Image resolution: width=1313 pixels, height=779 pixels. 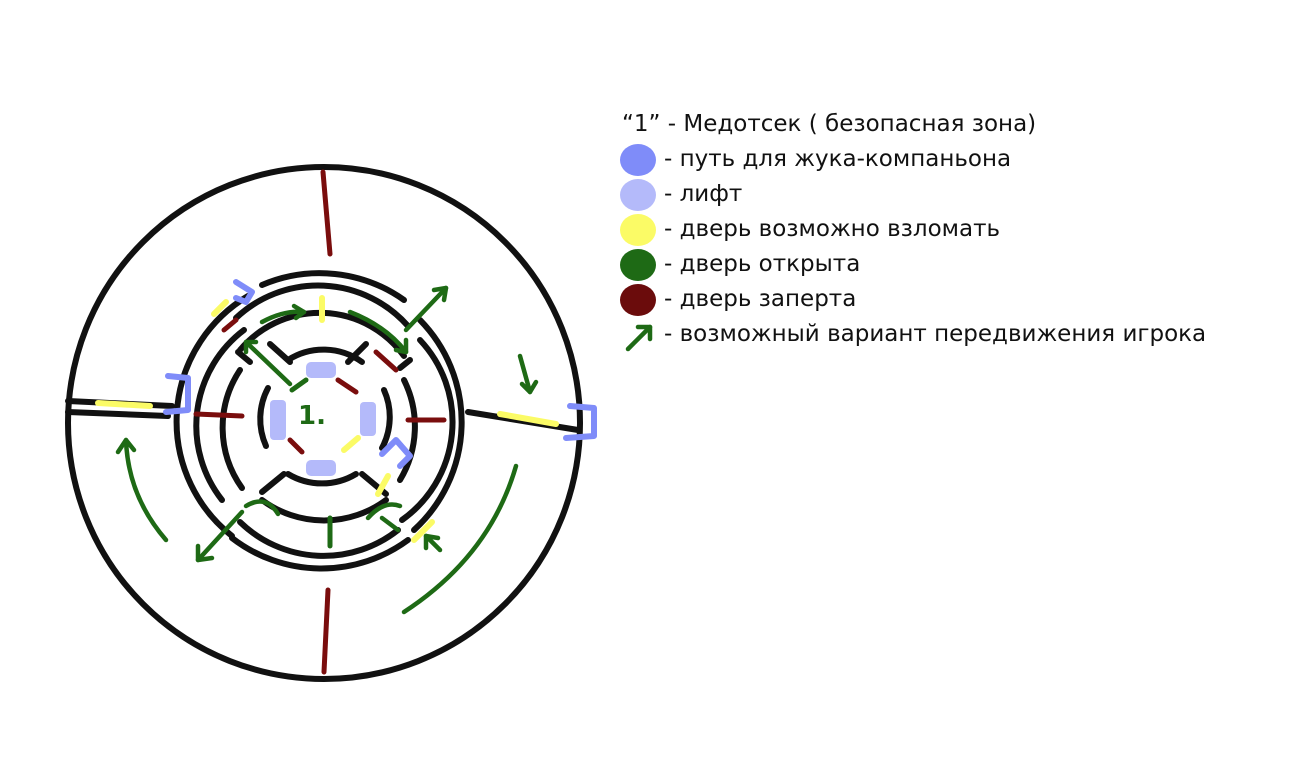 What do you see at coordinates (326, 631) in the screenshot?
I see `door-locked-south` at bounding box center [326, 631].